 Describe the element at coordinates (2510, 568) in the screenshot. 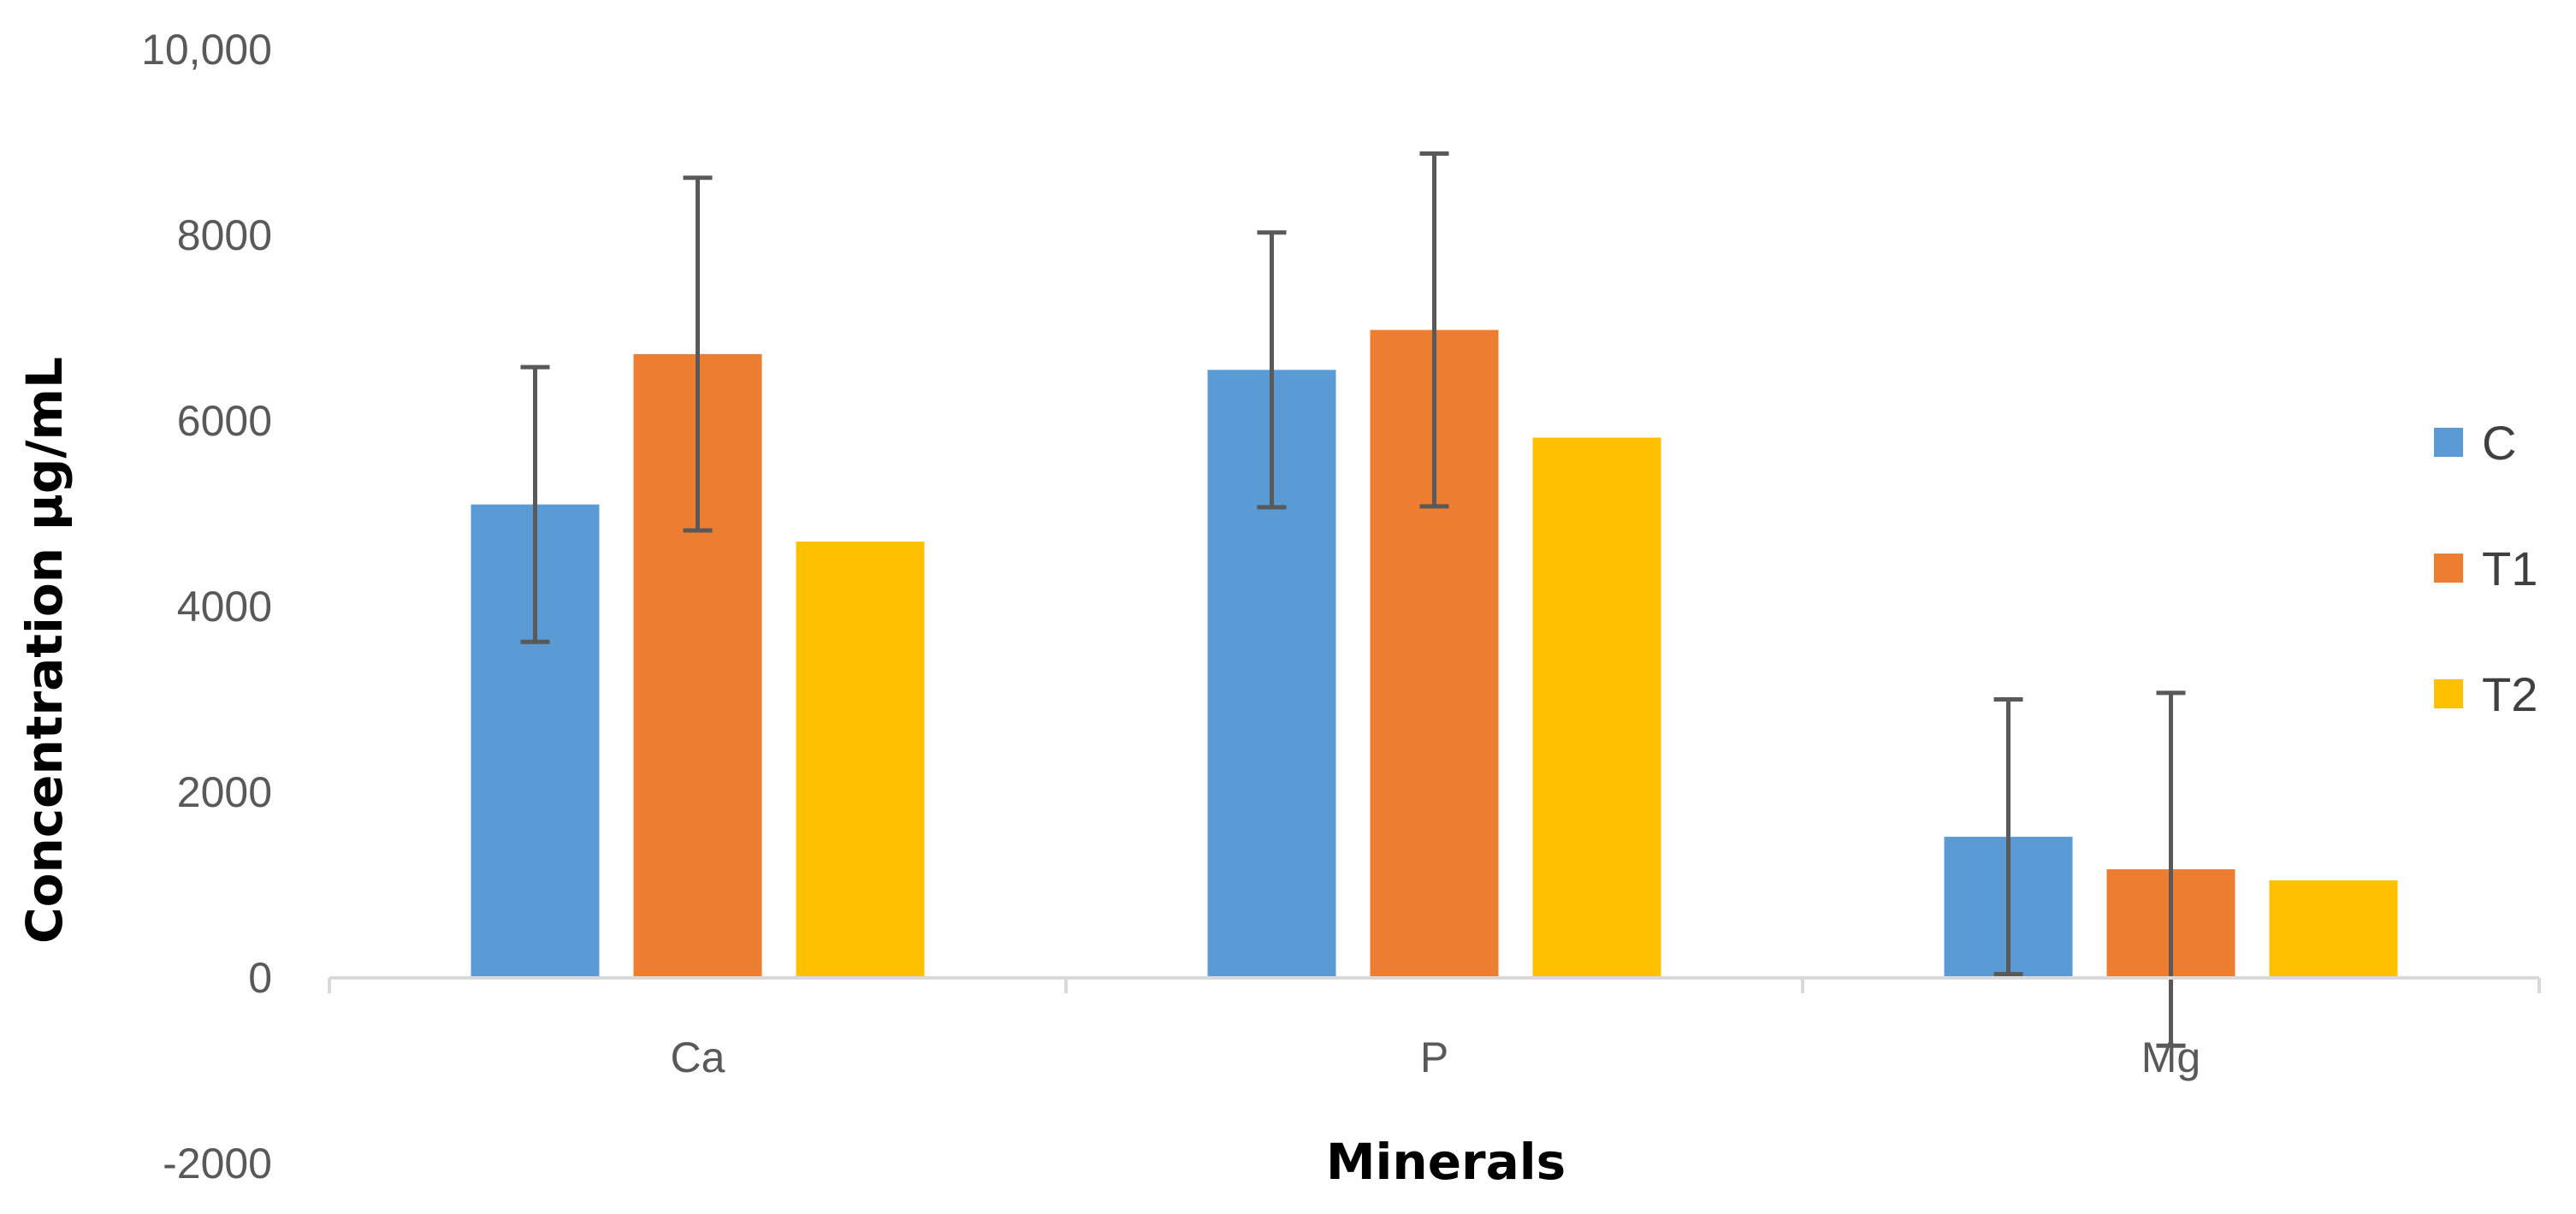

I see `legend-label-t1: T1` at that location.